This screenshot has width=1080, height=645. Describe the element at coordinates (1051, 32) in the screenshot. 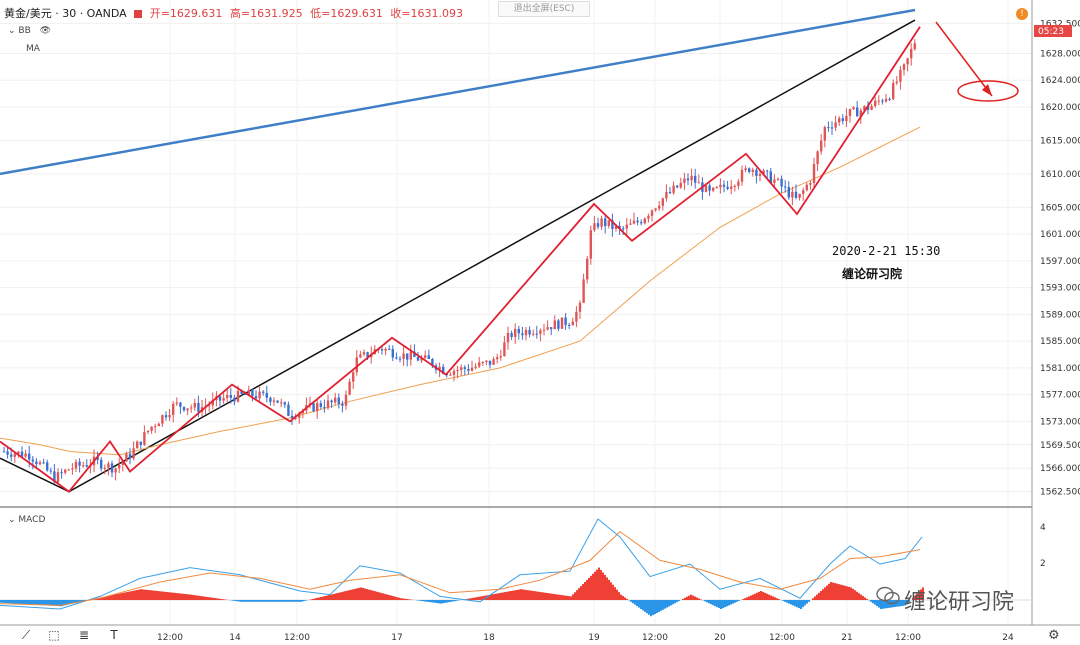

I see `current-price-tag: 05:23` at that location.